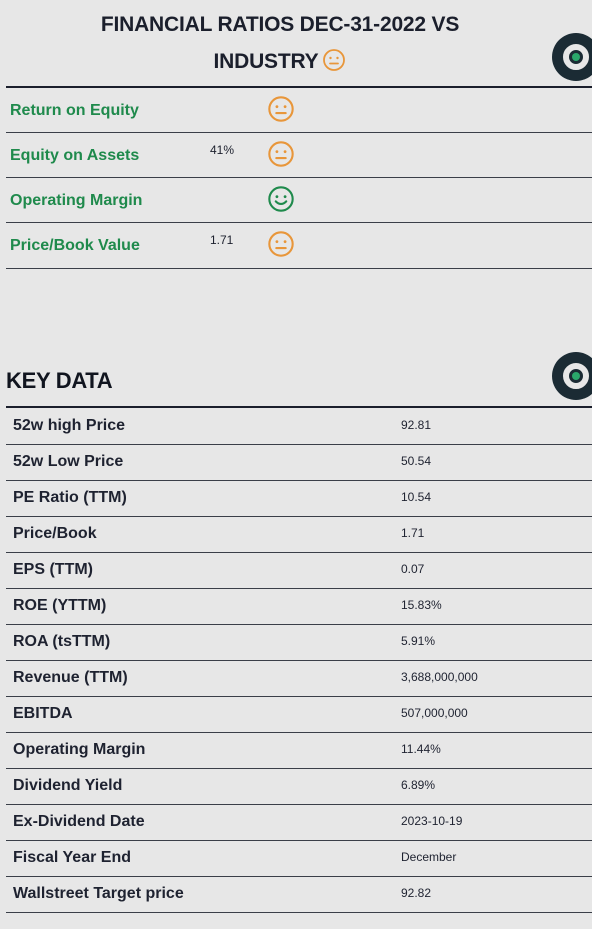 The image size is (592, 929). Describe the element at coordinates (70, 497) in the screenshot. I see `row-label: PE Ratio (TTM)` at that location.